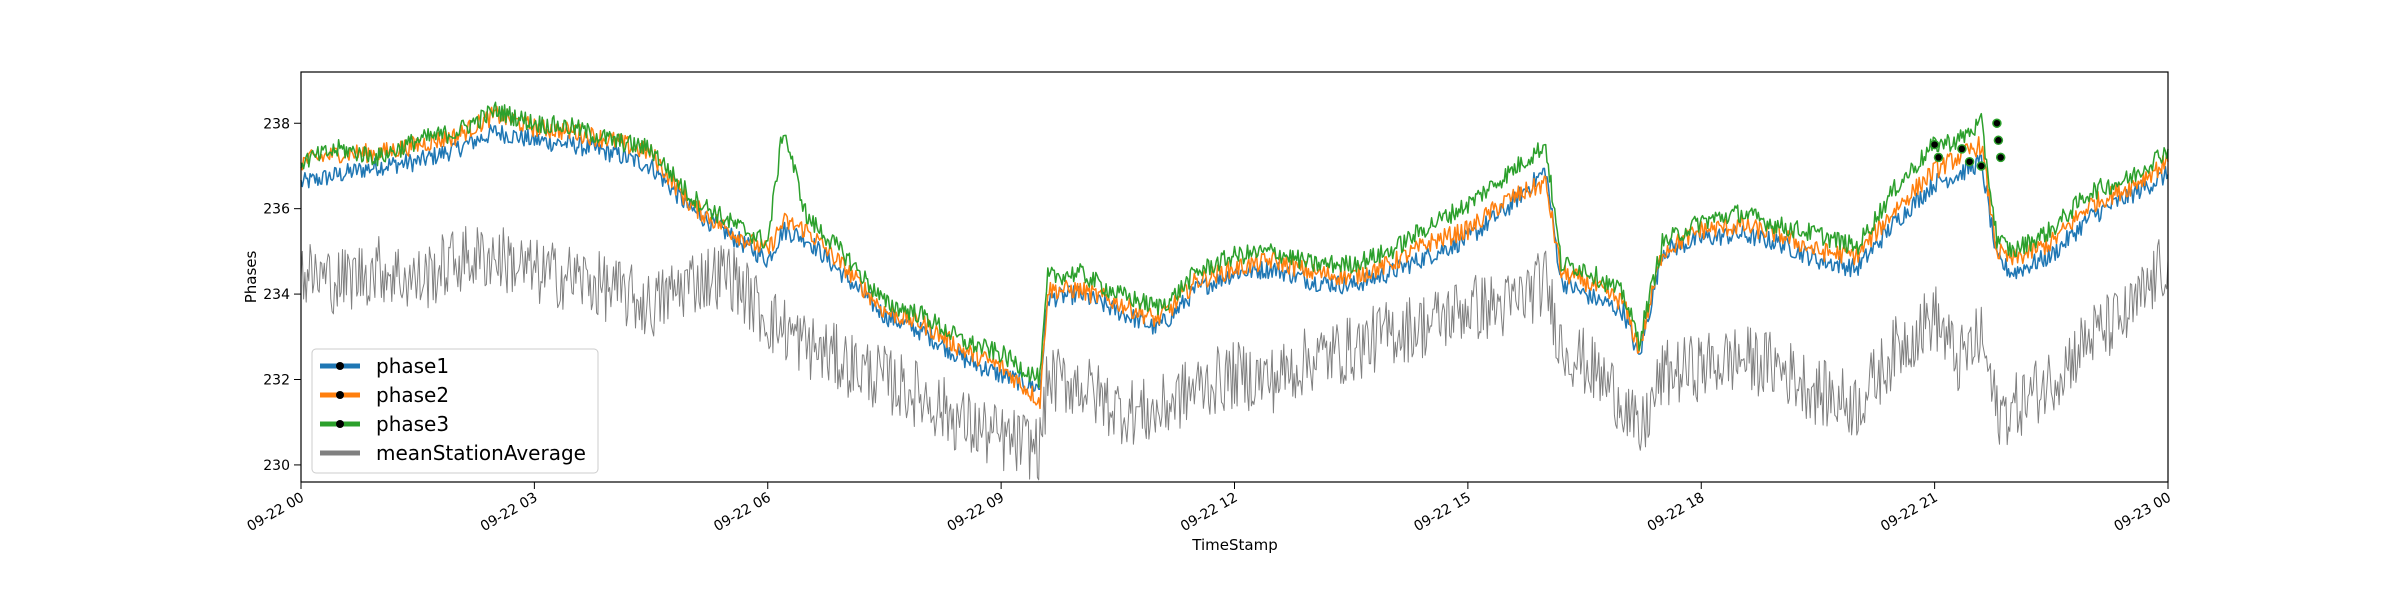 The height and width of the screenshot is (604, 2400). What do you see at coordinates (976, 512) in the screenshot?
I see `x-tick-label: 09-22 09` at bounding box center [976, 512].